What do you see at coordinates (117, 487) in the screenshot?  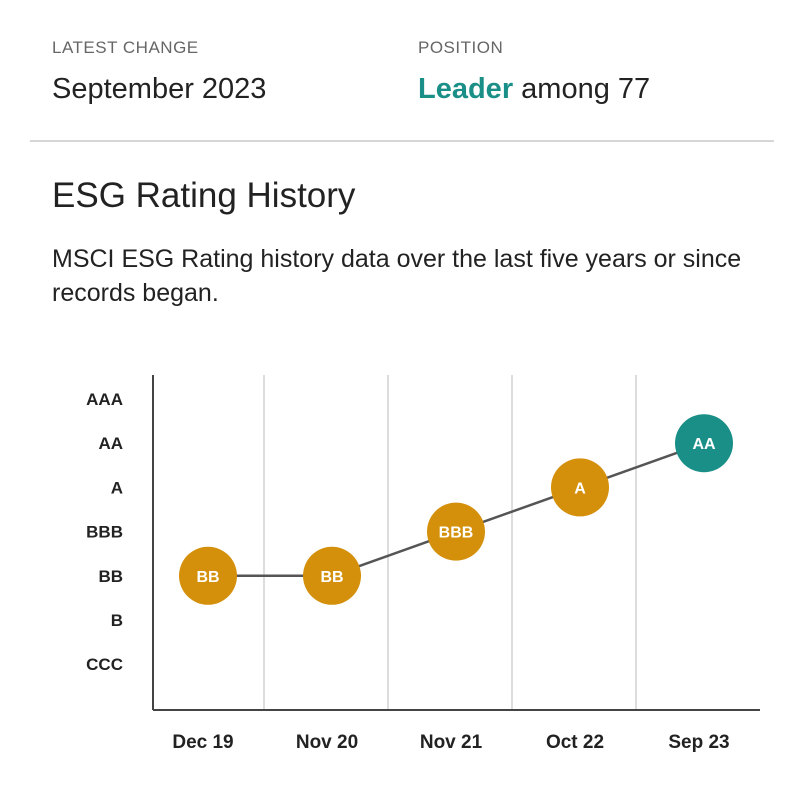 I see `y-tick-label: A` at bounding box center [117, 487].